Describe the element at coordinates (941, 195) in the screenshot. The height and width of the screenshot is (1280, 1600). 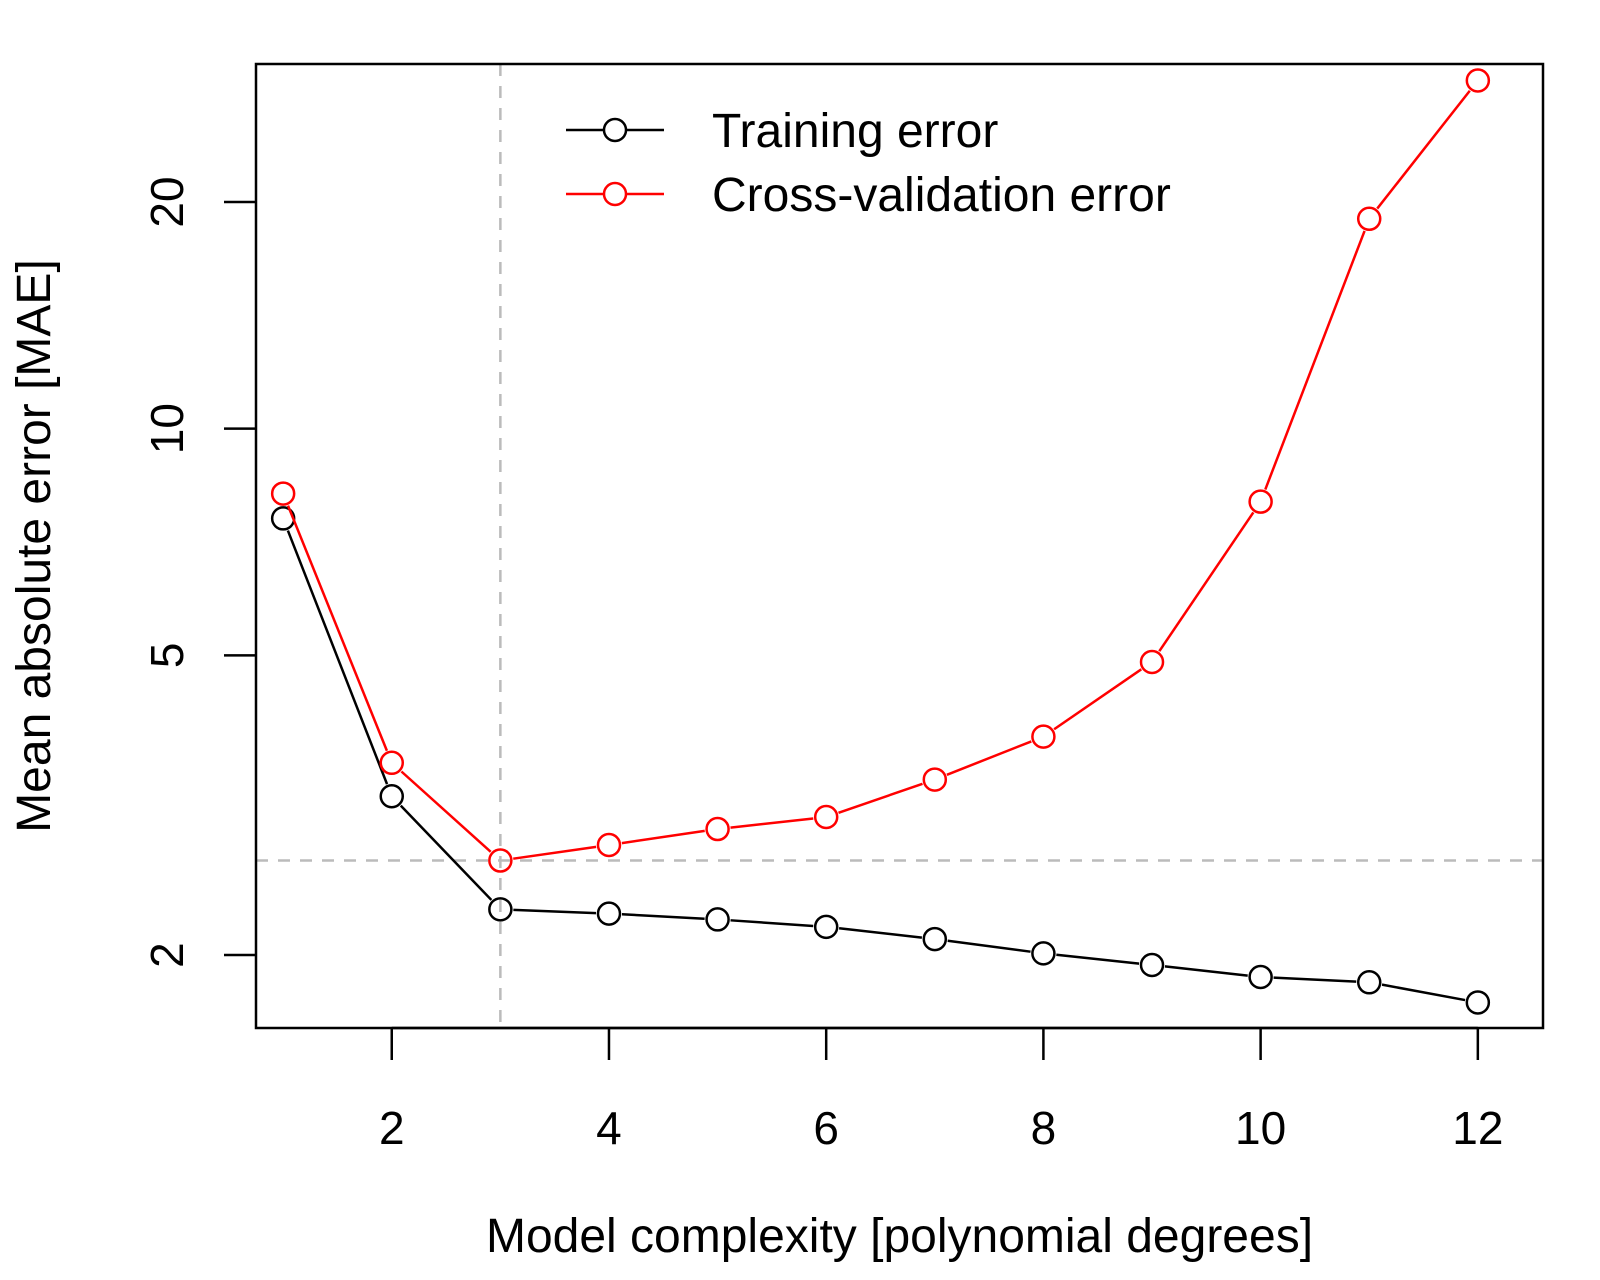
I see `legend-label: Cross-validation error` at that location.